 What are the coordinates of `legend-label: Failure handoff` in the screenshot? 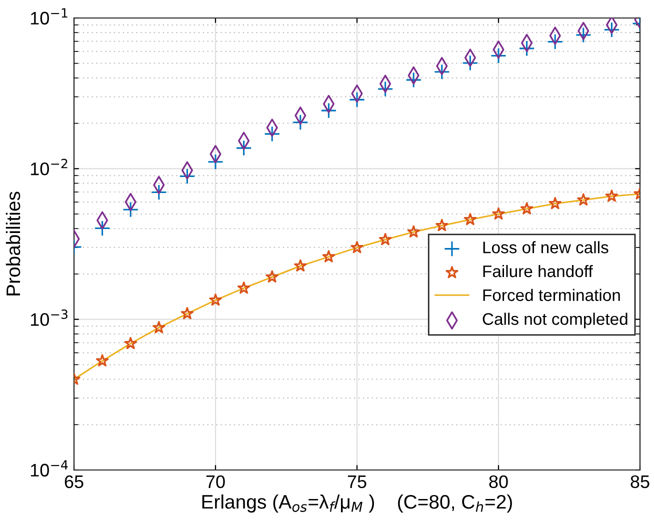 It's located at (538, 271).